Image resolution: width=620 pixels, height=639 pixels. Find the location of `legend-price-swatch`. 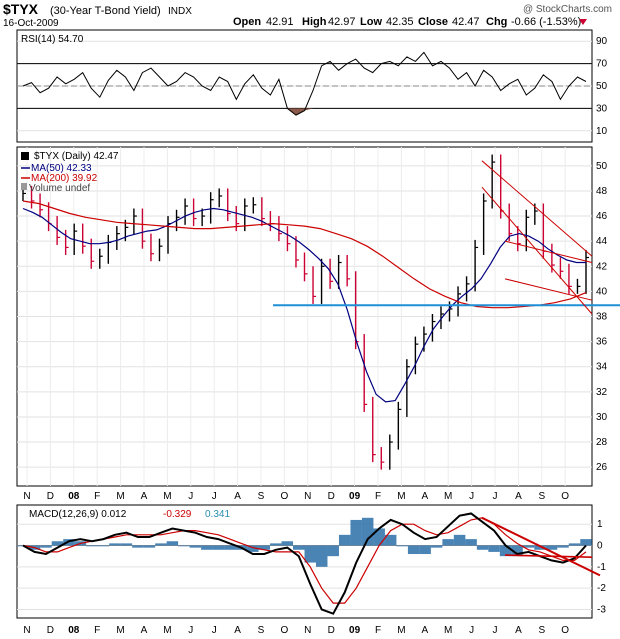

legend-price-swatch is located at coordinates (25, 156).